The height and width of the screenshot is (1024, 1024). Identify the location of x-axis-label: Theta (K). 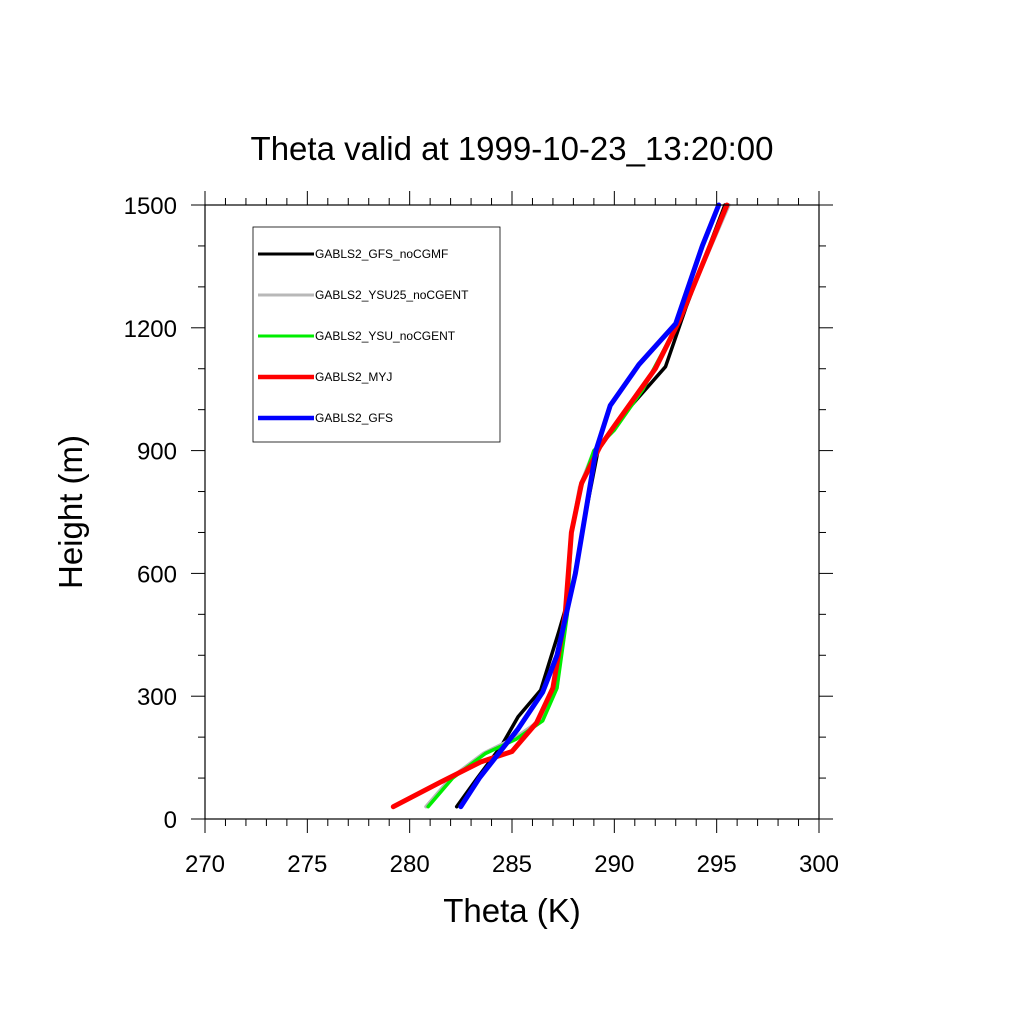
(512, 910).